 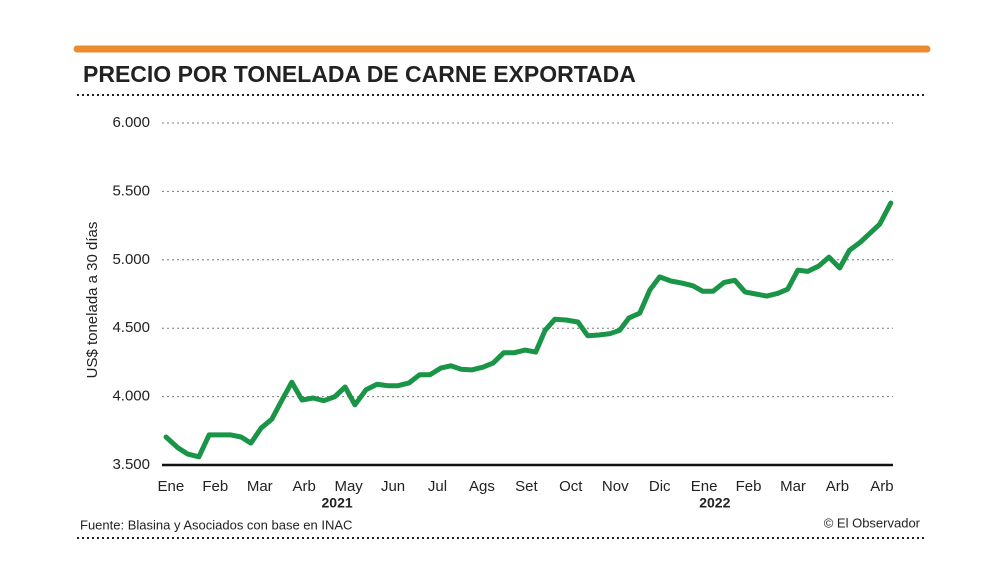 I want to click on year-label: 2022, so click(x=714, y=503).